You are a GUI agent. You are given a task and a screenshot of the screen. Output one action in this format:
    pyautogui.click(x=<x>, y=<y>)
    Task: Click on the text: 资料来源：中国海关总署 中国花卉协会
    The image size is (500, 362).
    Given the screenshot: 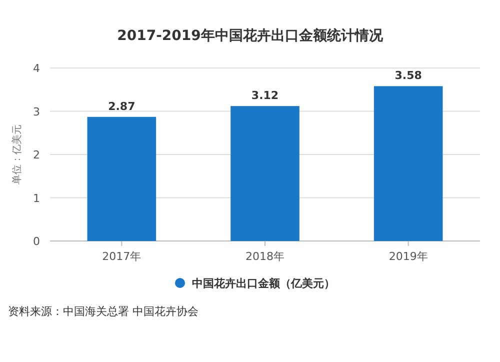 What is the action you would take?
    pyautogui.click(x=103, y=311)
    